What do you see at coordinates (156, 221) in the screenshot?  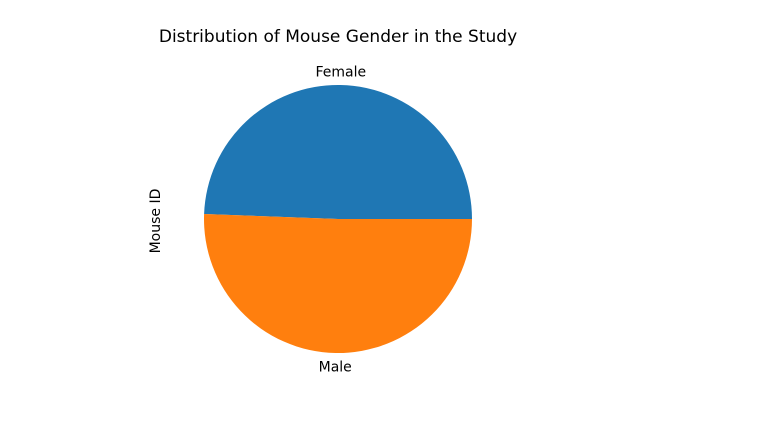 I see `y-axis-label: Mouse ID` at bounding box center [156, 221].